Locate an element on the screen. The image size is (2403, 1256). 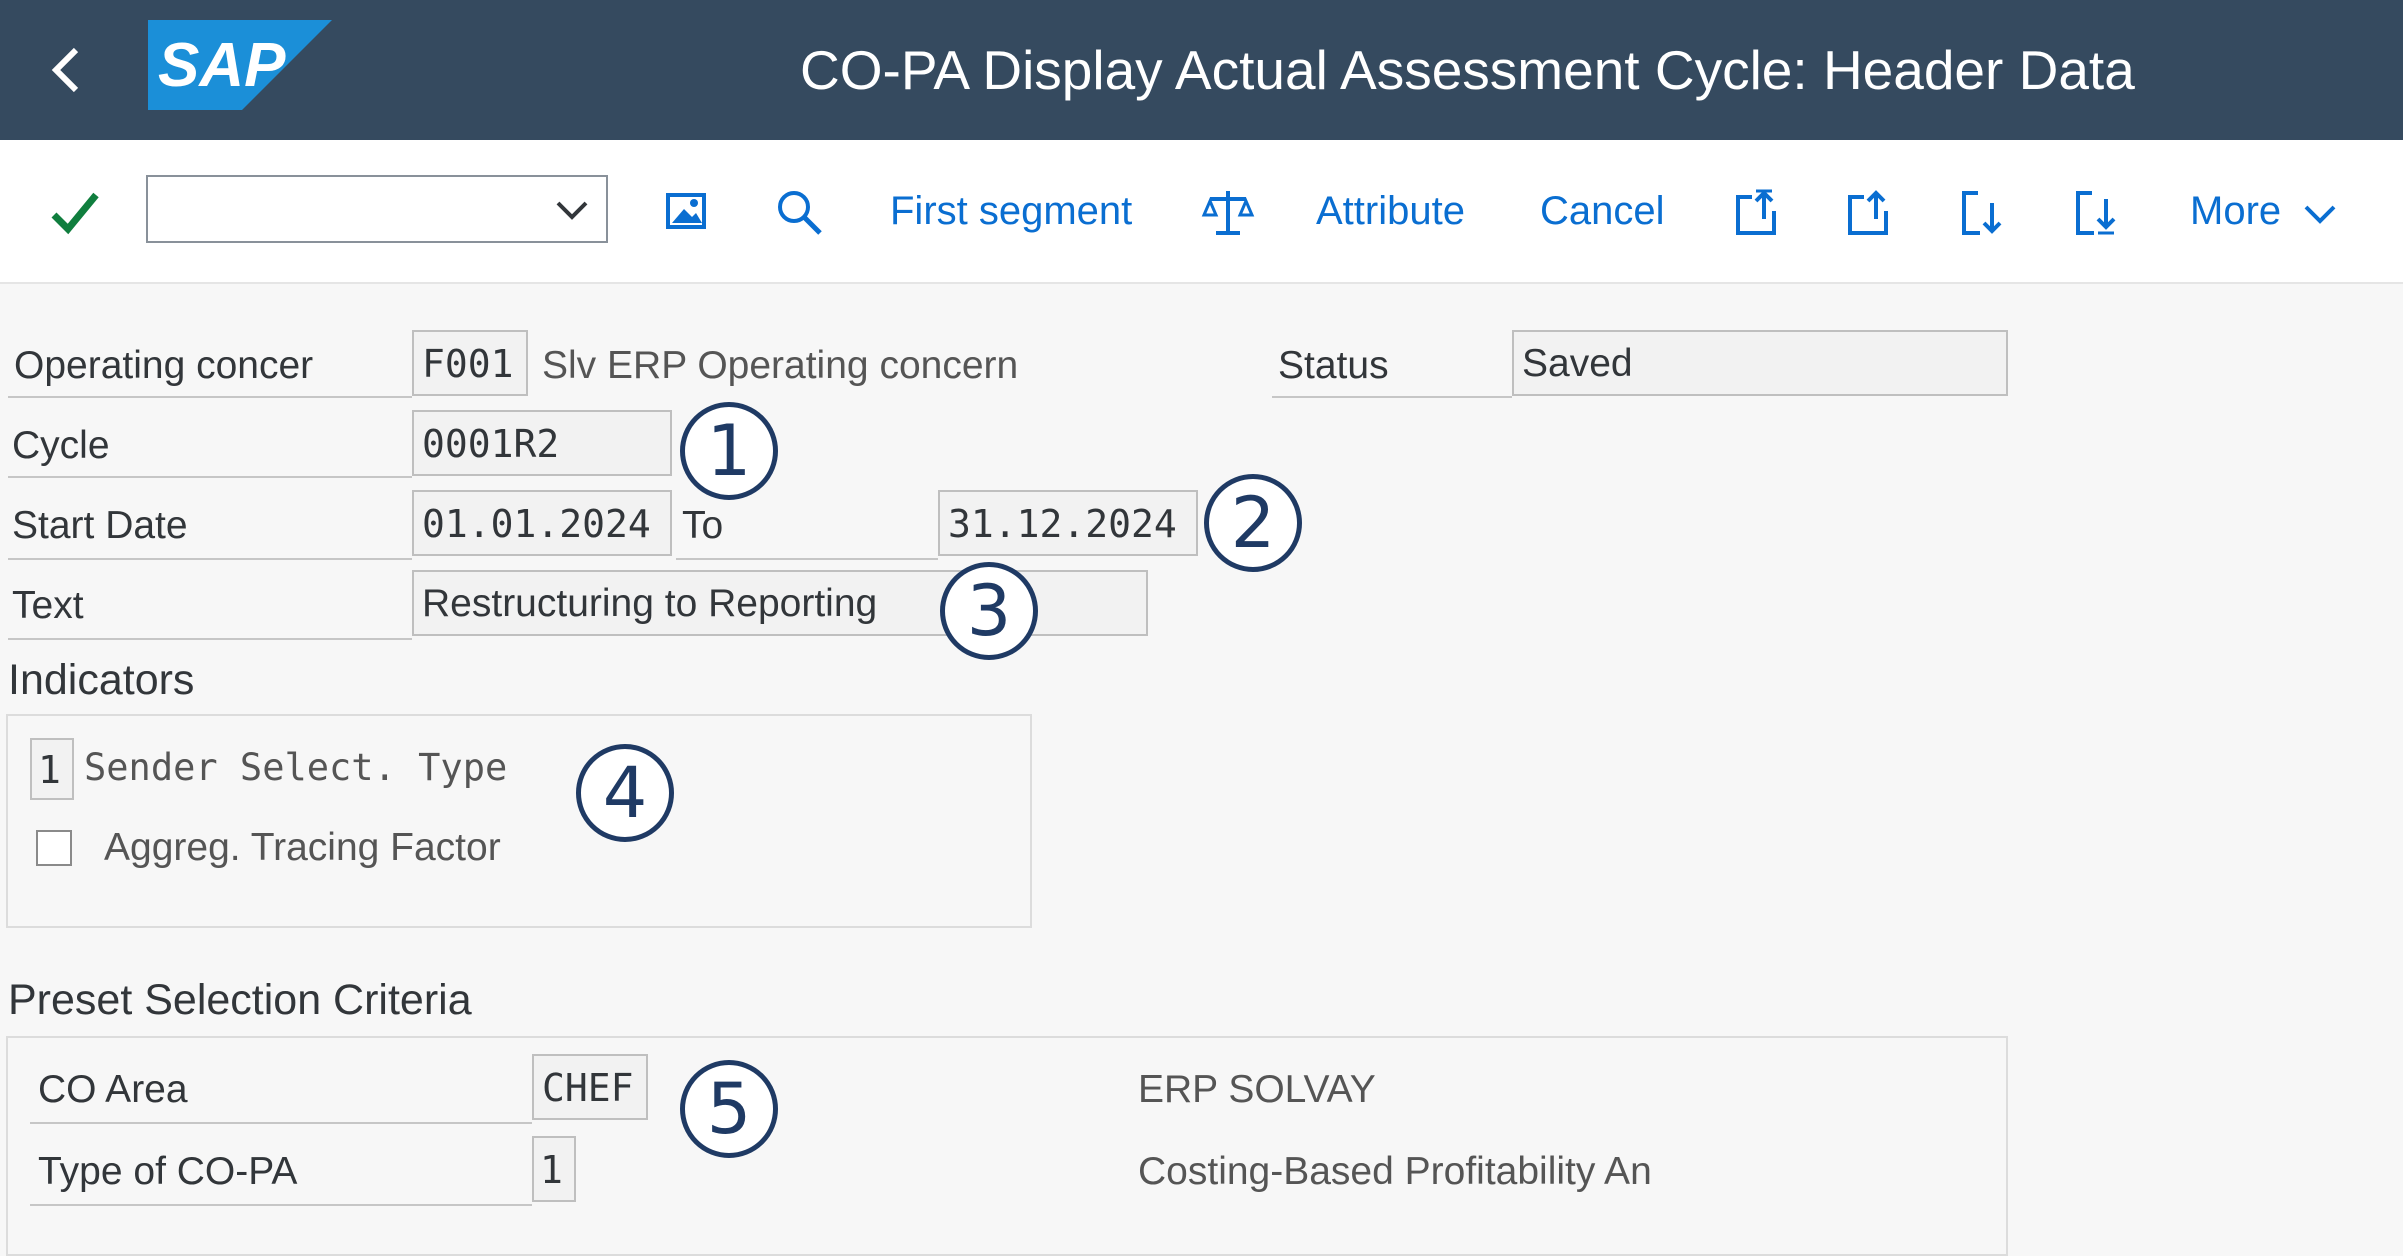
annotation-badge-4: 4 is located at coordinates (625, 793).